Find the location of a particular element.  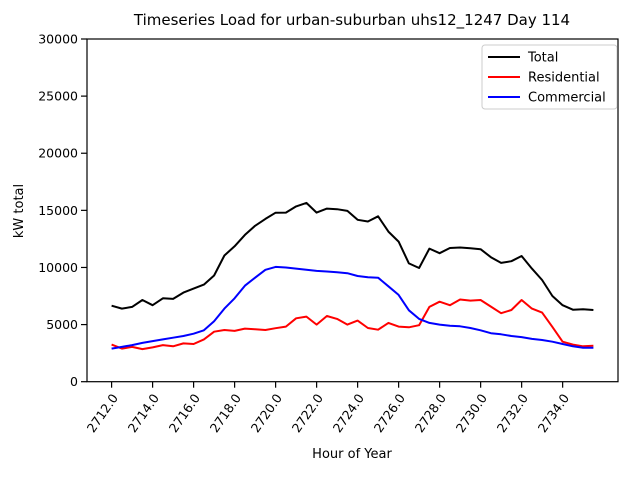

legend-label: Commercial is located at coordinates (567, 98).